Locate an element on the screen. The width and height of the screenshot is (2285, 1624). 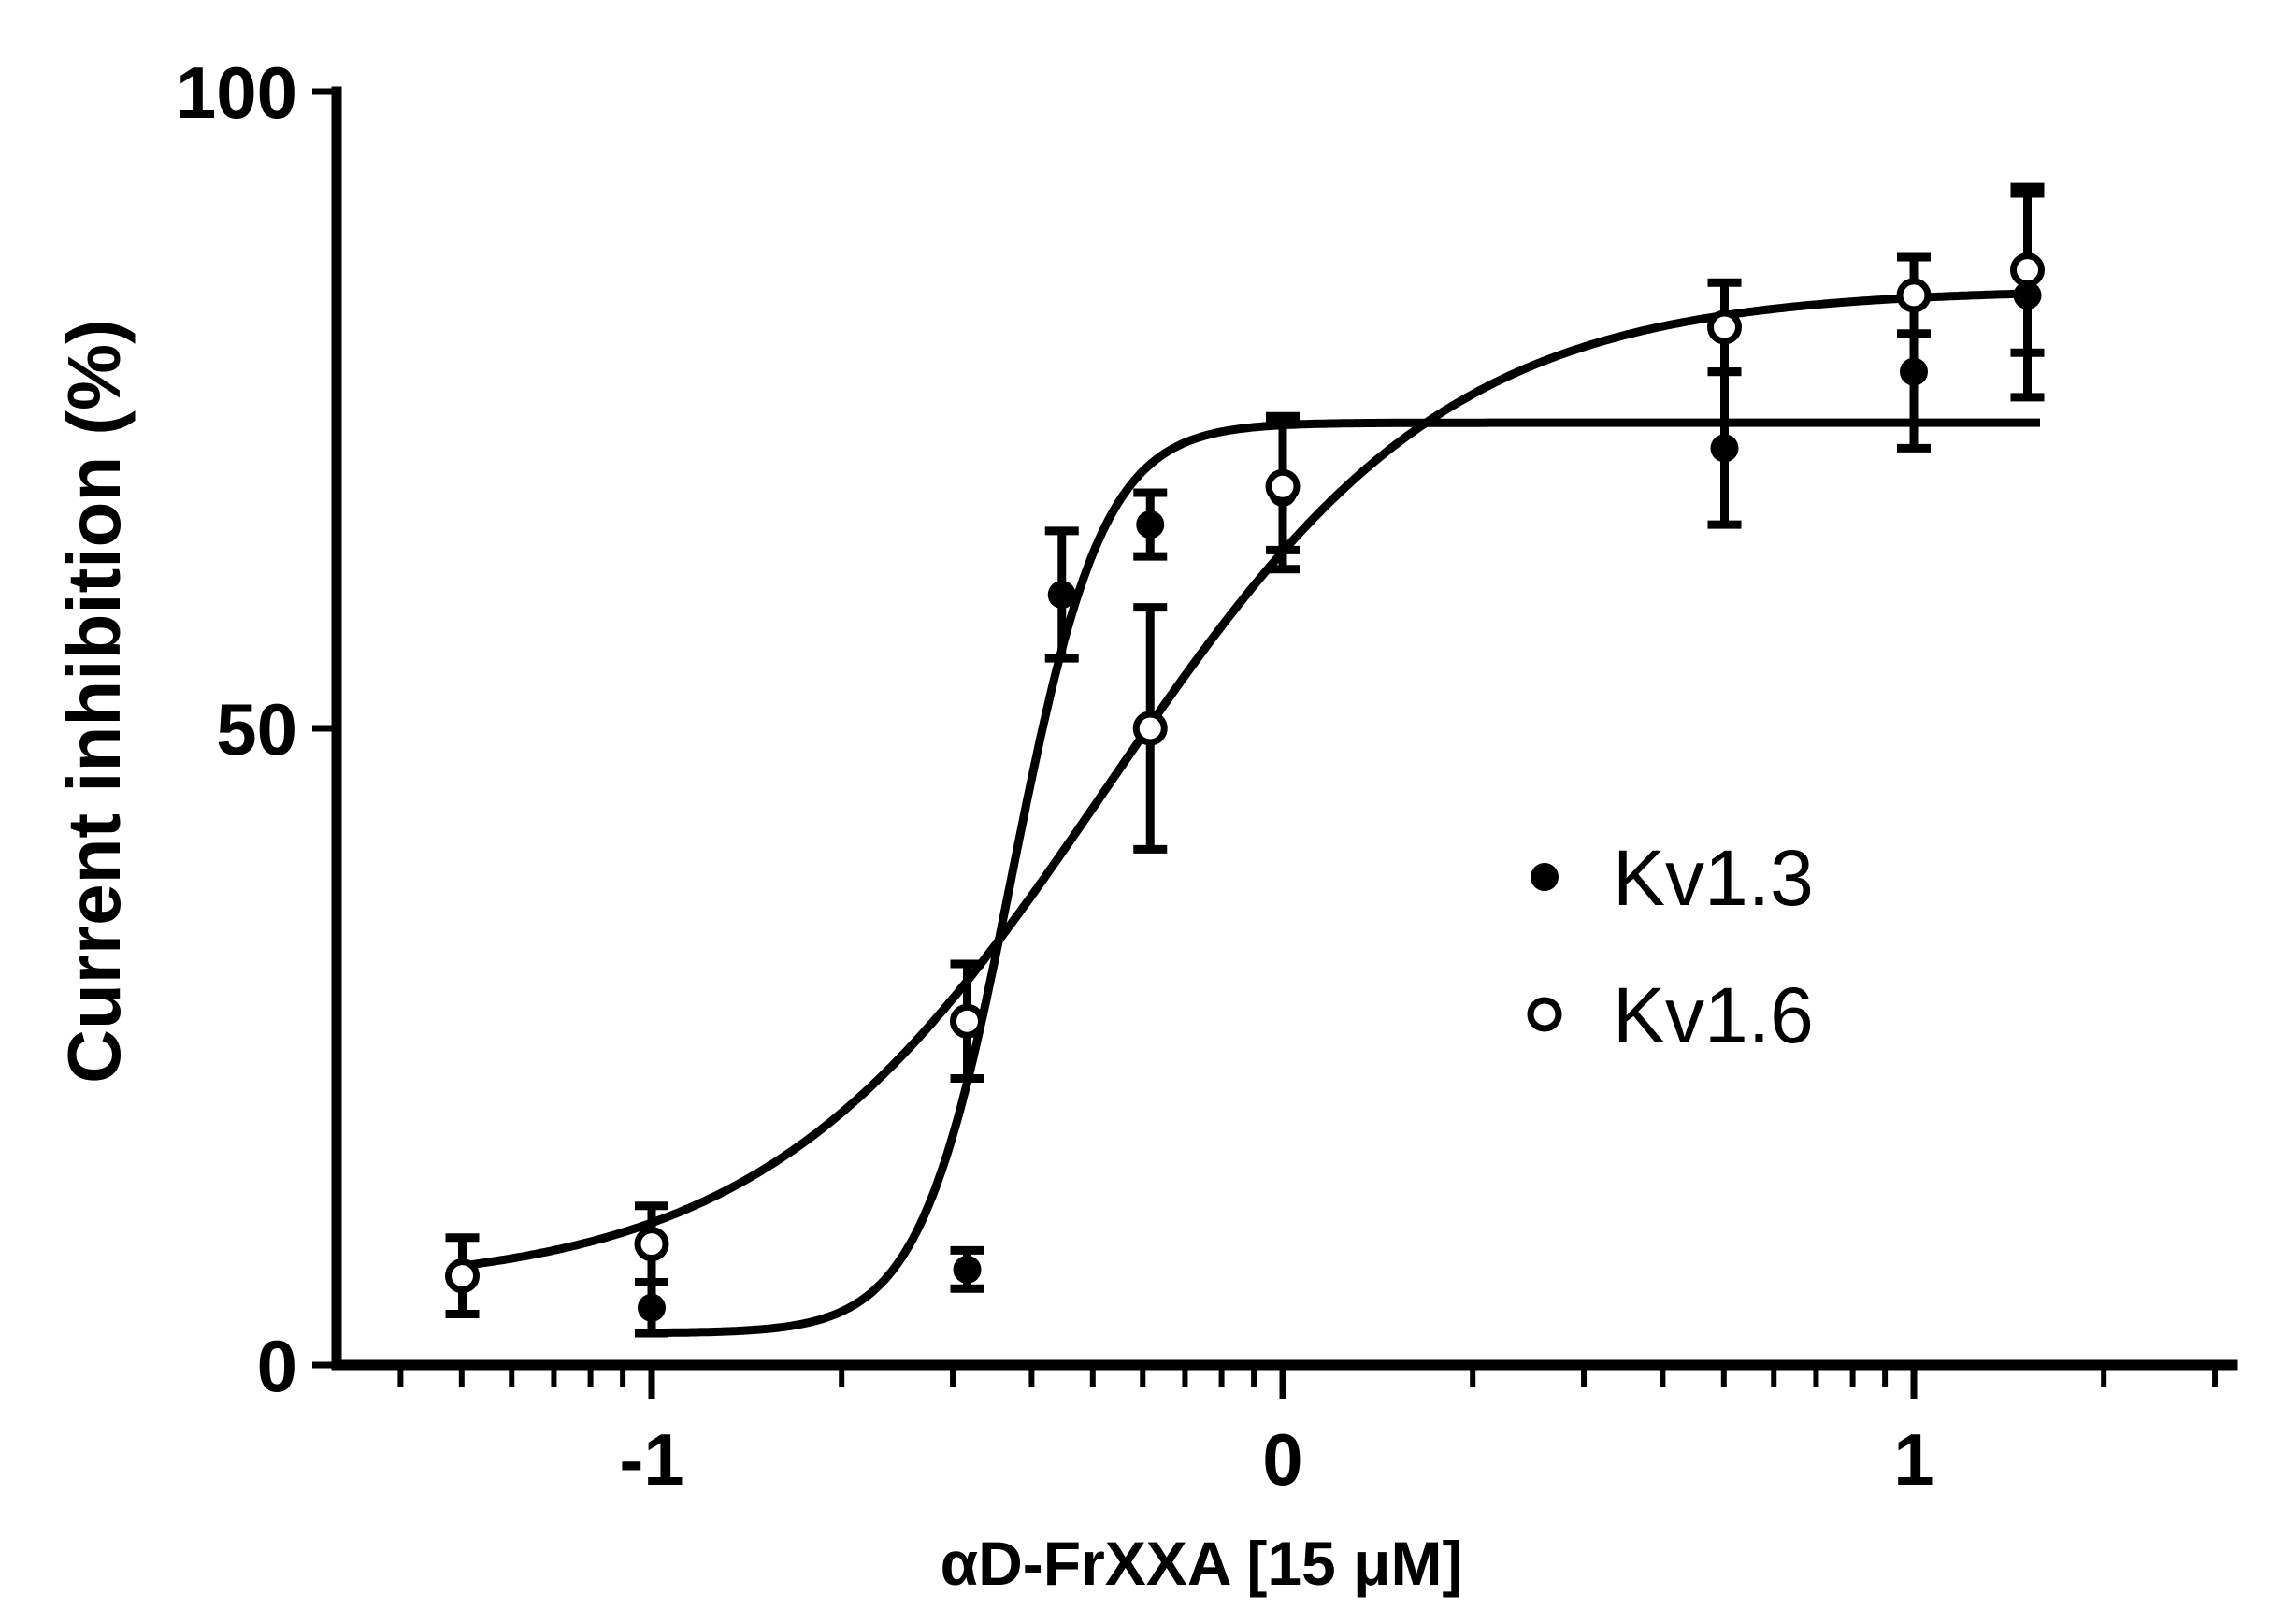
x-tick-label: 1 is located at coordinates (1913, 1459).